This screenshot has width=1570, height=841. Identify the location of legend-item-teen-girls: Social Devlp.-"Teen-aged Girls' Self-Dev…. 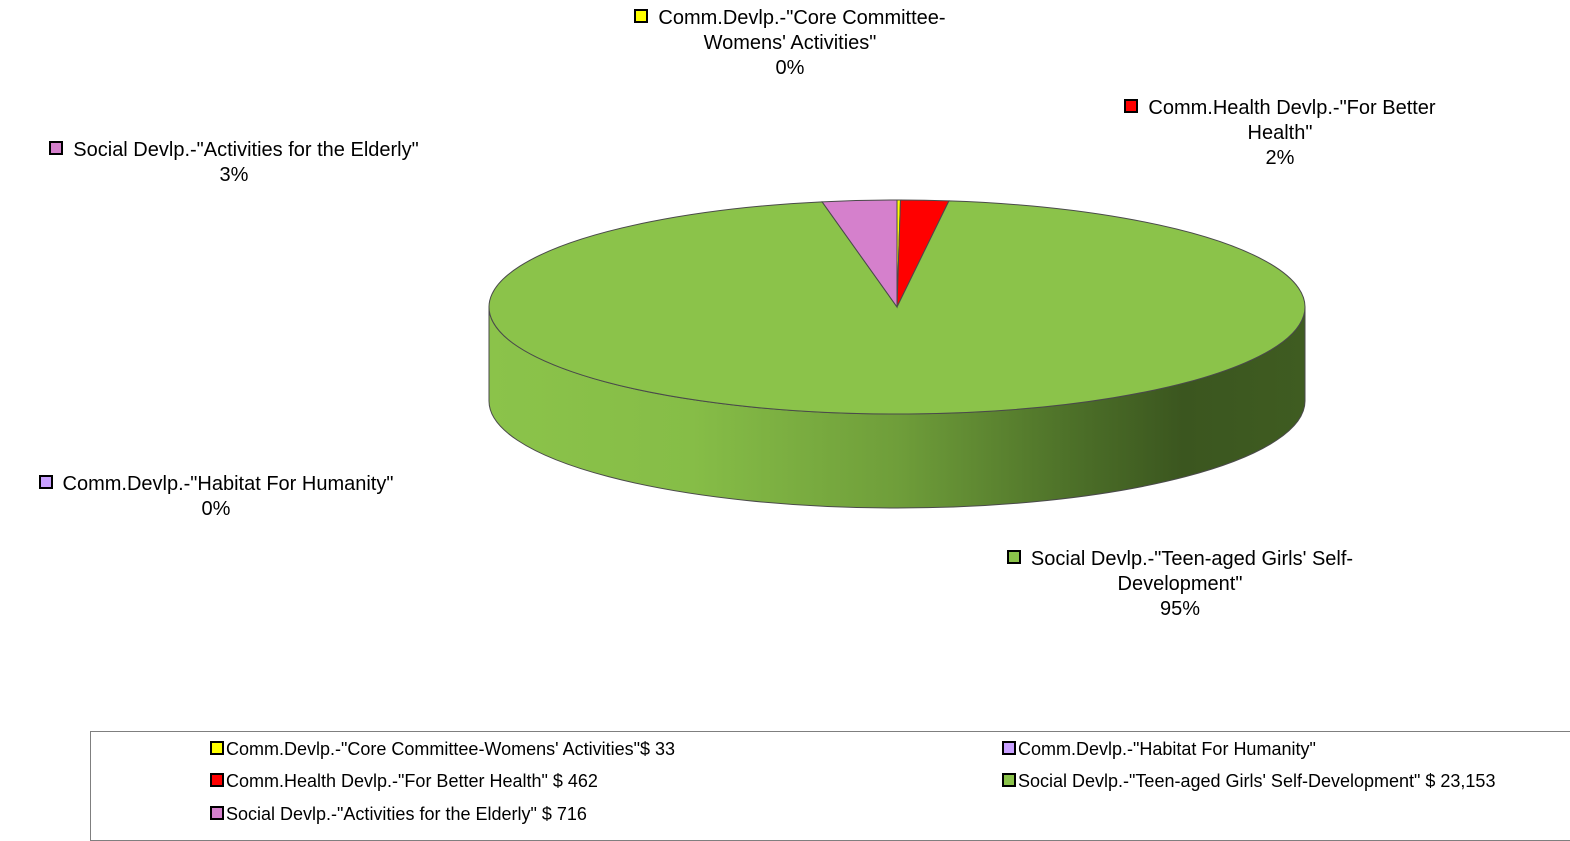
(1248, 781).